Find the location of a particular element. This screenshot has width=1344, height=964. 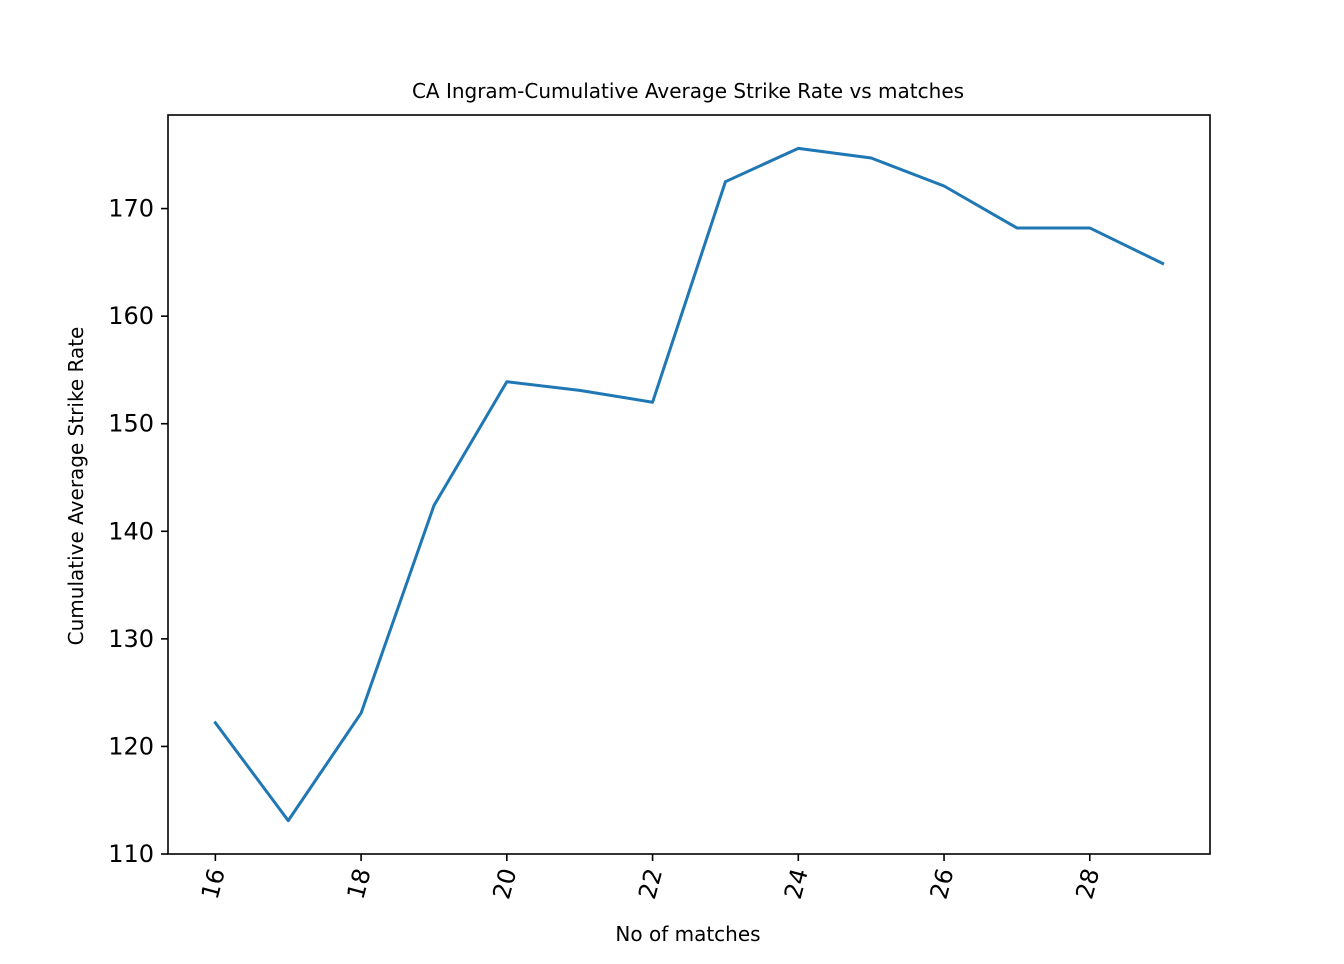

x-axis-label: No of matches is located at coordinates (687, 934).